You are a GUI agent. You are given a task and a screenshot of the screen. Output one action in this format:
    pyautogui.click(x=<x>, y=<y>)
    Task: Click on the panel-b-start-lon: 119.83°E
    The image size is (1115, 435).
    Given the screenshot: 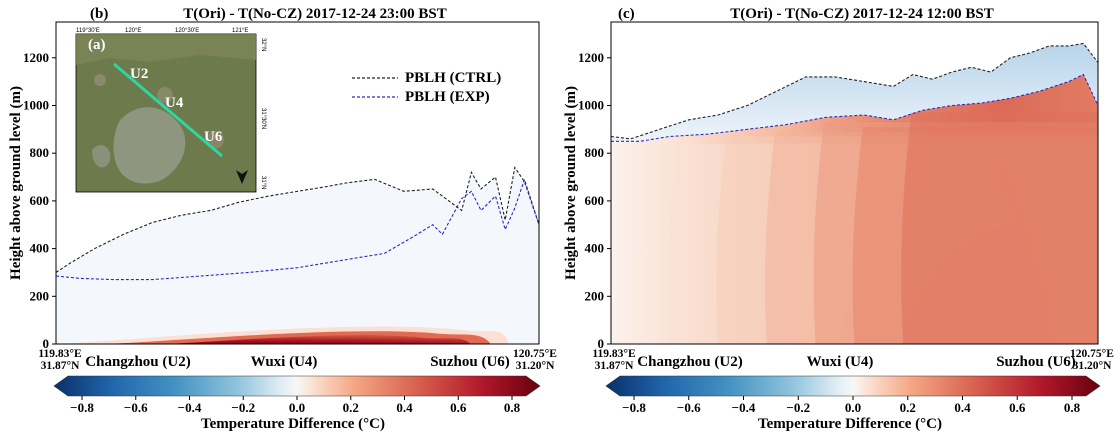 What is the action you would take?
    pyautogui.click(x=60, y=354)
    